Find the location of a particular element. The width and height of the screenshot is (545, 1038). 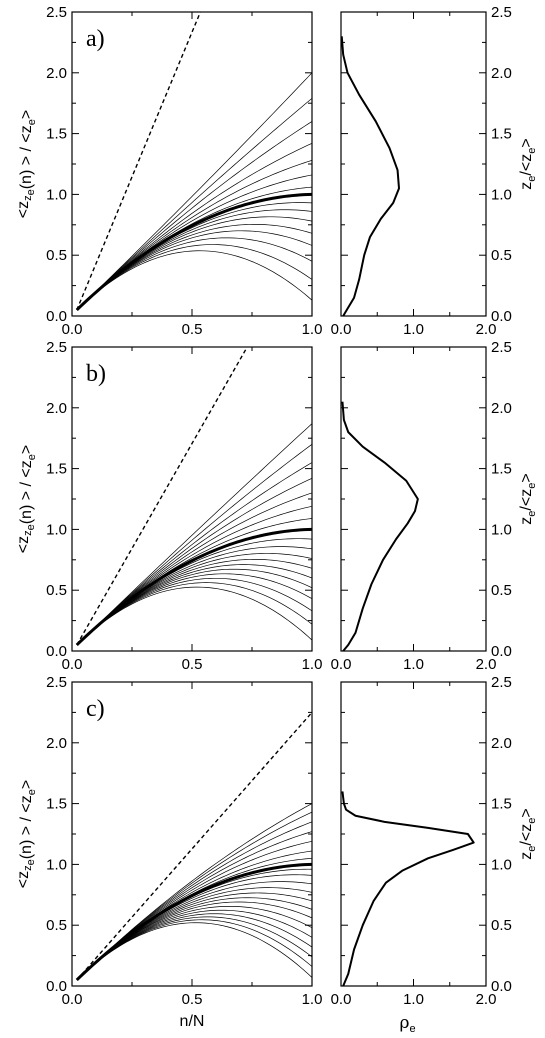

density-curve is located at coordinates (370, 176).